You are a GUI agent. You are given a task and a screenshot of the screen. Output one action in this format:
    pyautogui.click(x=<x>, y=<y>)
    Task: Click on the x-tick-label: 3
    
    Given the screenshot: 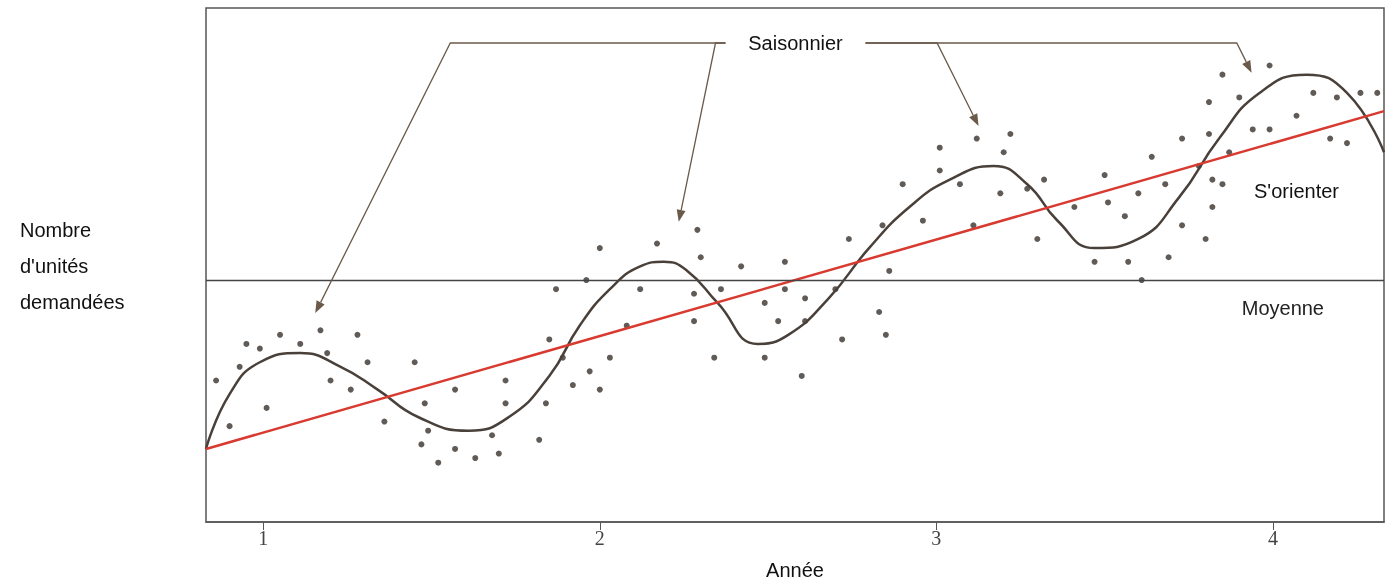 What is the action you would take?
    pyautogui.click(x=936, y=538)
    